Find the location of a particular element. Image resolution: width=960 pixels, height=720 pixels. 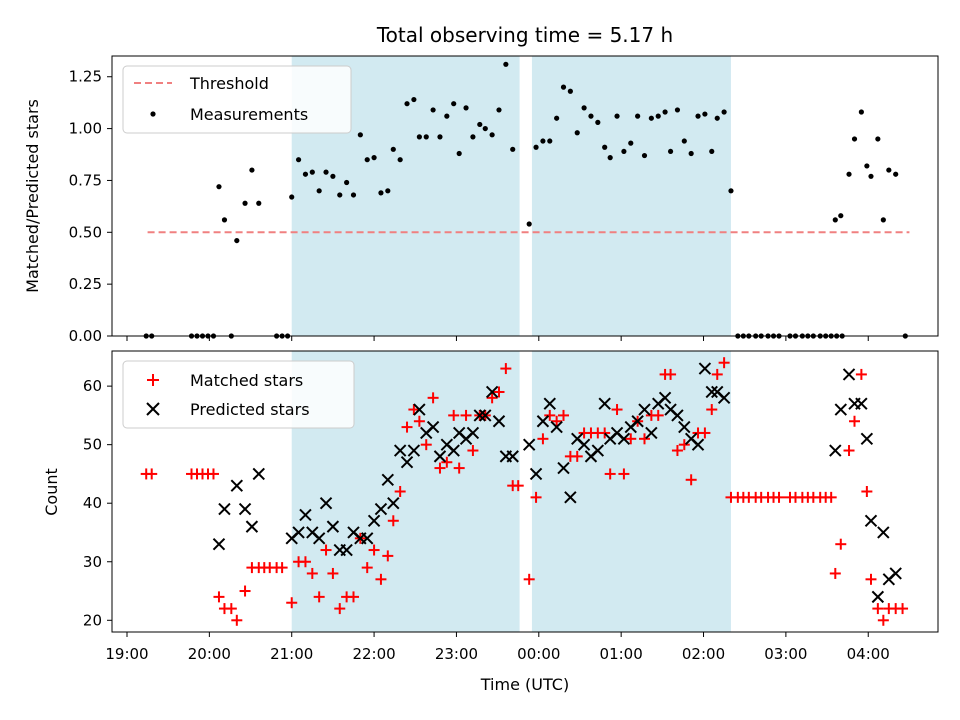

ratio-y-tick-label: 1.25 is located at coordinates (85, 77).